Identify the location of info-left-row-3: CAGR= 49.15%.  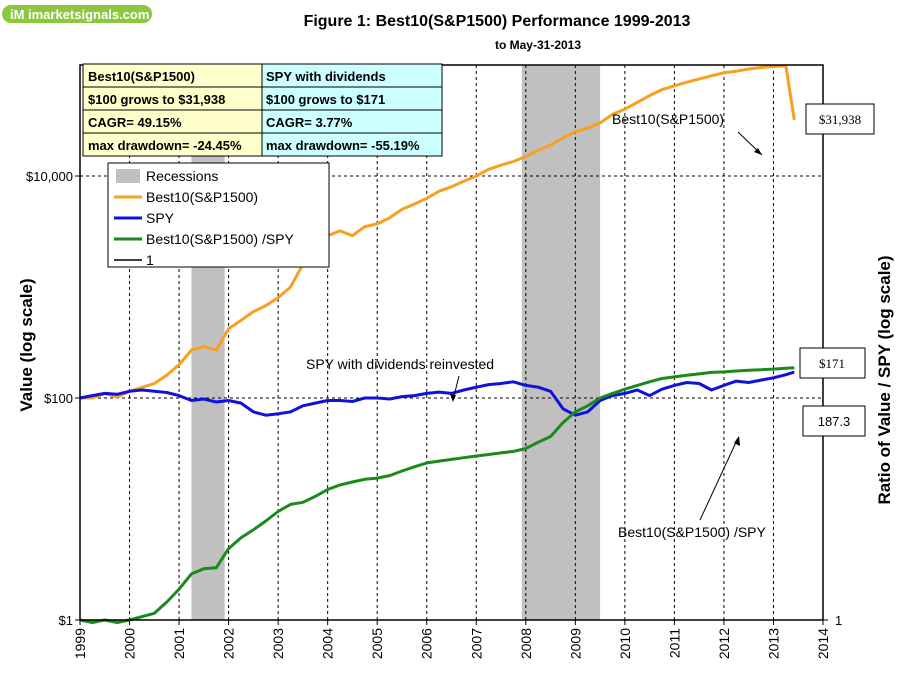
(135, 122).